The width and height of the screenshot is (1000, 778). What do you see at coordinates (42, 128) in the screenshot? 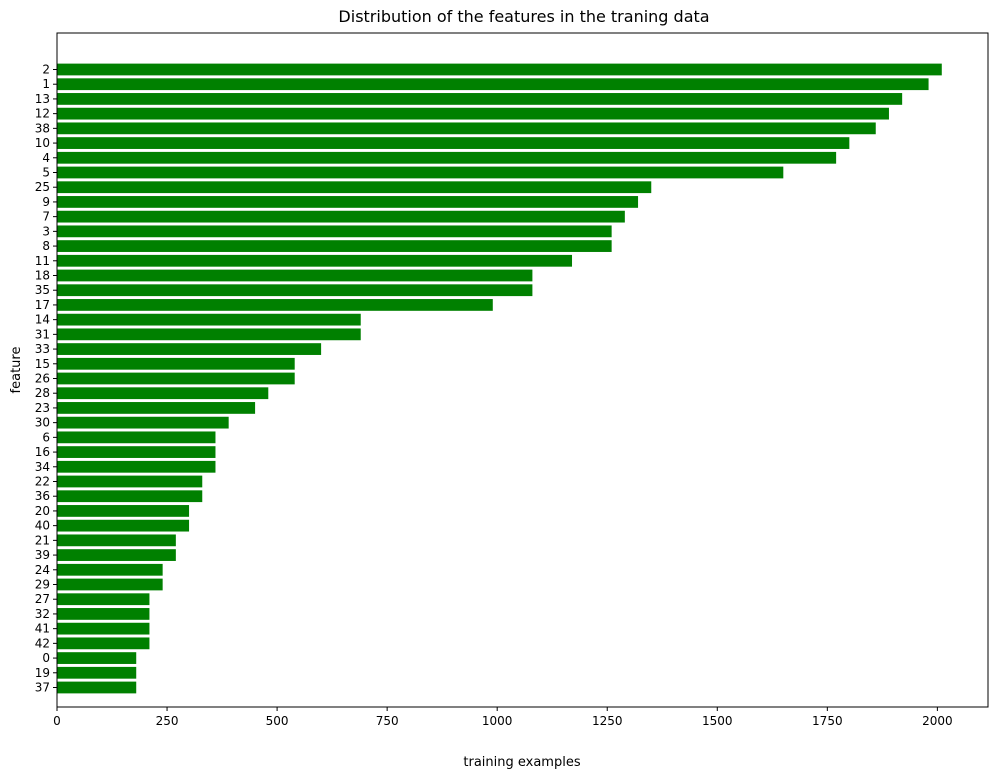
I see `y-tick-label: 38` at bounding box center [42, 128].